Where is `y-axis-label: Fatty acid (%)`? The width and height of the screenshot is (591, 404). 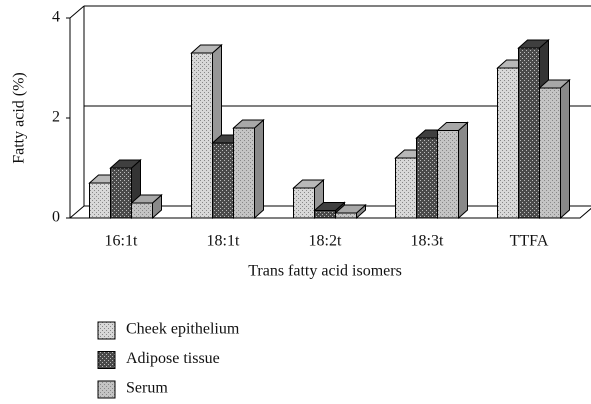
y-axis-label: Fatty acid (%) is located at coordinates (19, 118).